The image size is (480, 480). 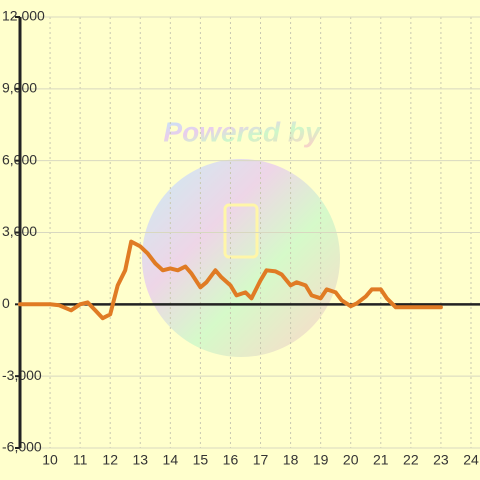 What do you see at coordinates (241, 231) in the screenshot?
I see `watermark-icon` at bounding box center [241, 231].